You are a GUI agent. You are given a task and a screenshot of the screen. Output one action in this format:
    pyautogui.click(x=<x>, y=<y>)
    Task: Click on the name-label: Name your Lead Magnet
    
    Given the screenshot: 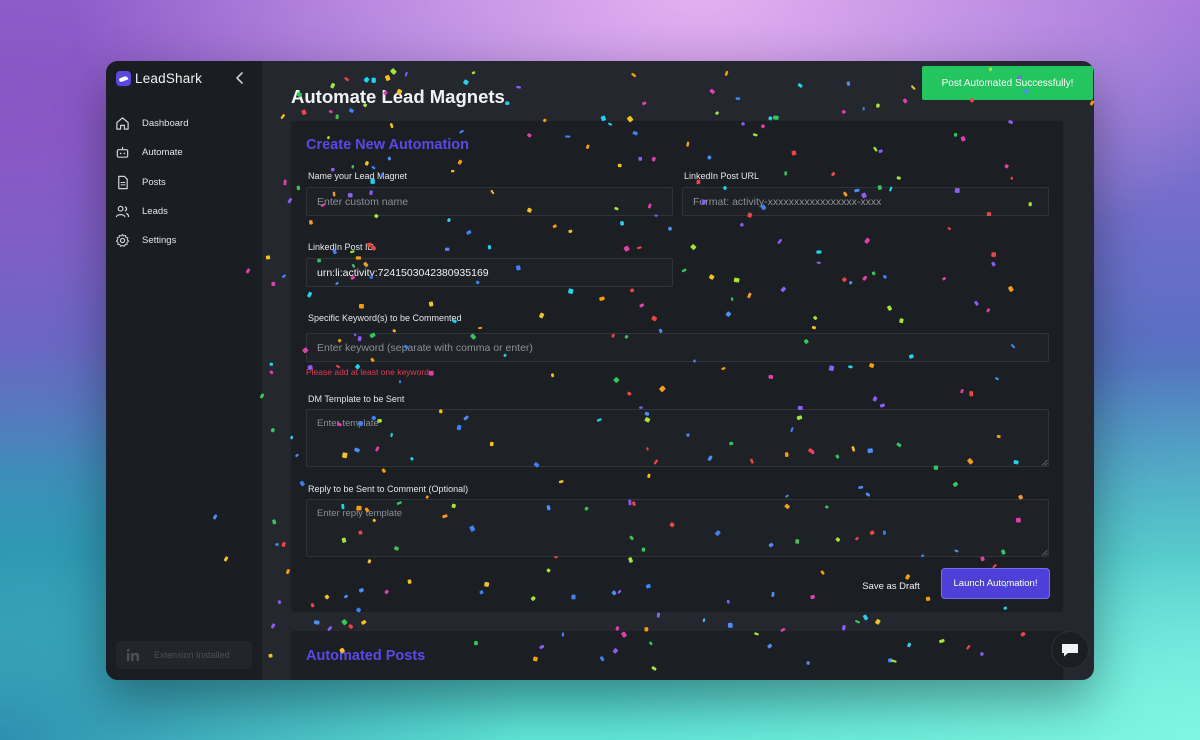 What is the action you would take?
    pyautogui.click(x=358, y=176)
    